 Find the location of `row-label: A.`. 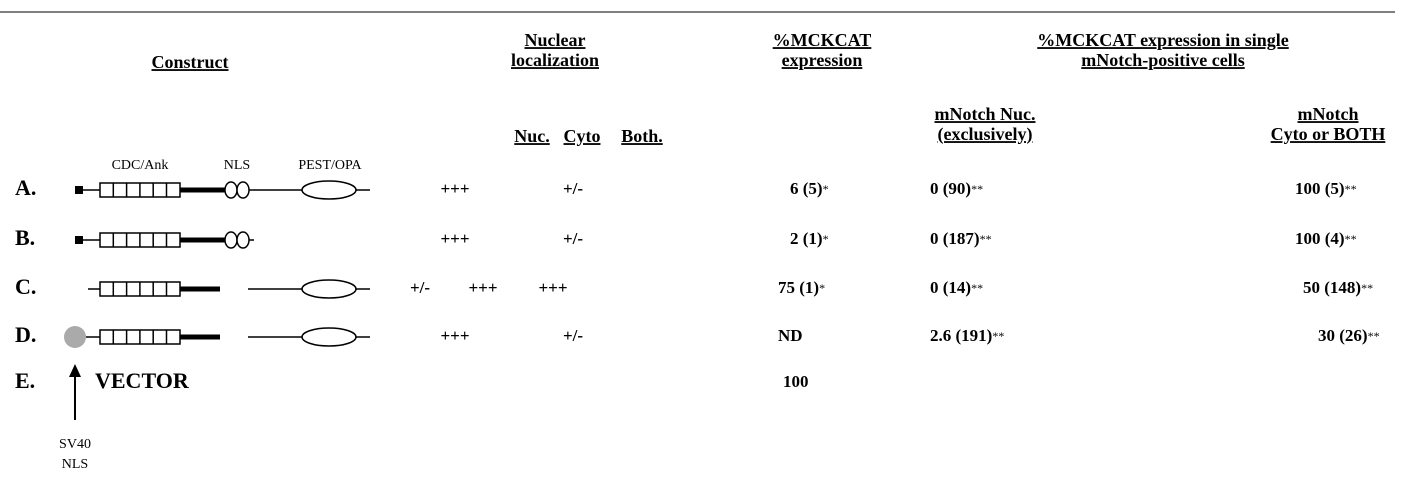

row-label: A. is located at coordinates (25, 187).